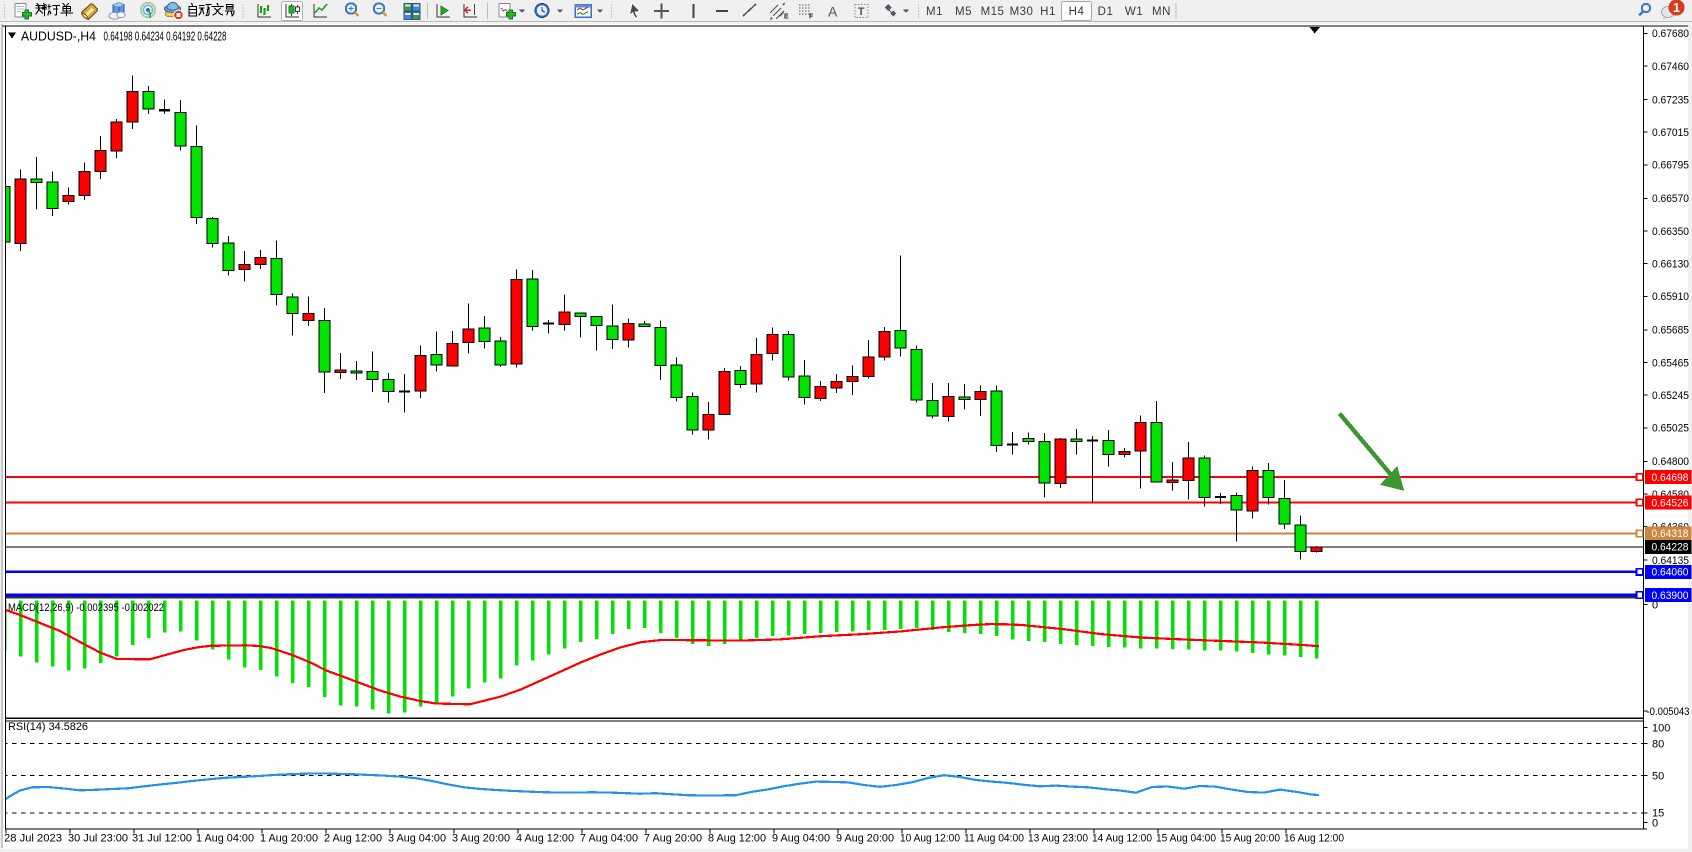 This screenshot has width=1692, height=852. I want to click on svg-text: 0.67235, so click(1670, 100).